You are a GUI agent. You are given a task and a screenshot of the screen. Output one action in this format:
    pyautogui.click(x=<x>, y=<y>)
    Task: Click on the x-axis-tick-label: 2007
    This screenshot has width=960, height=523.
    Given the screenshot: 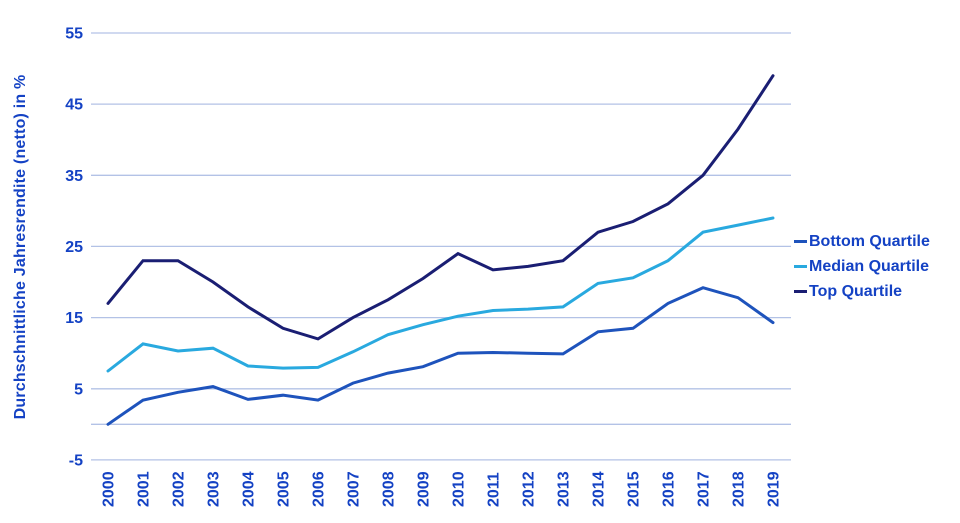 What is the action you would take?
    pyautogui.click(x=354, y=489)
    